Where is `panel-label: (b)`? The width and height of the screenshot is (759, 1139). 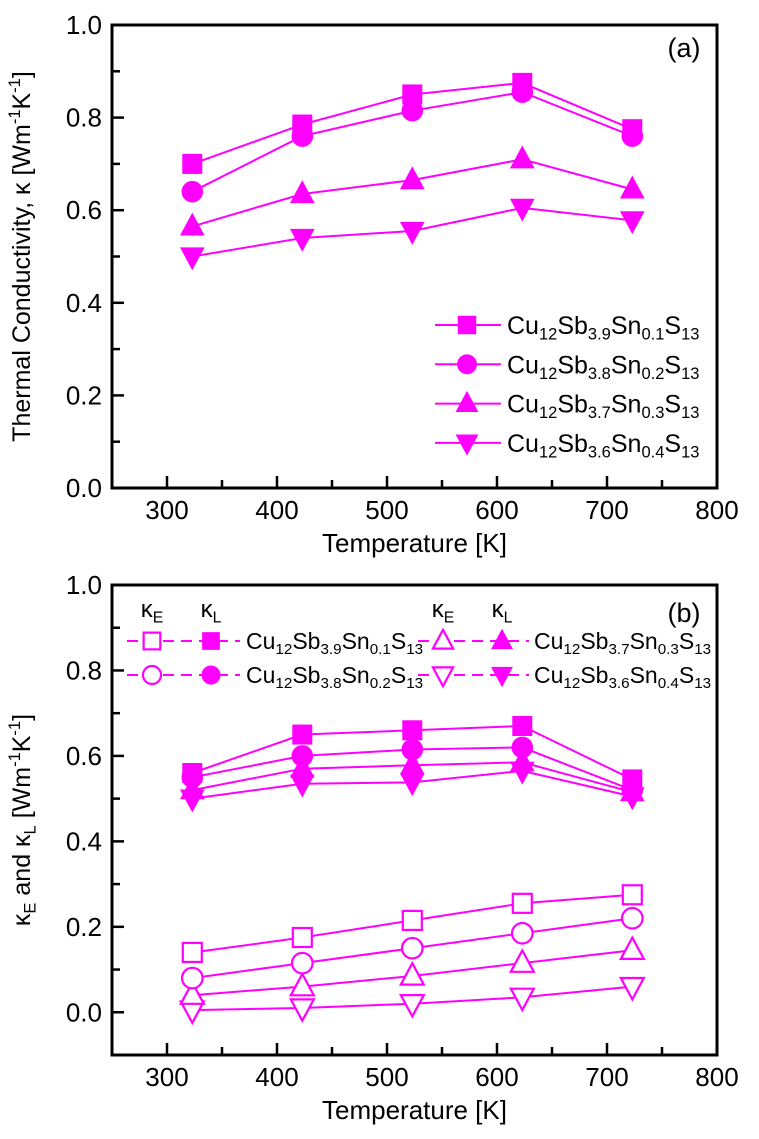
panel-label: (b) is located at coordinates (684, 613).